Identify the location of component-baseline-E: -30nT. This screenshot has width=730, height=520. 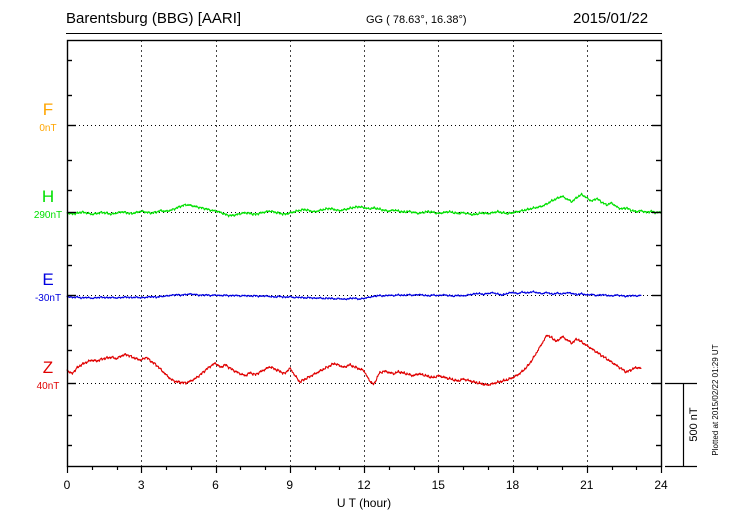
(48, 298).